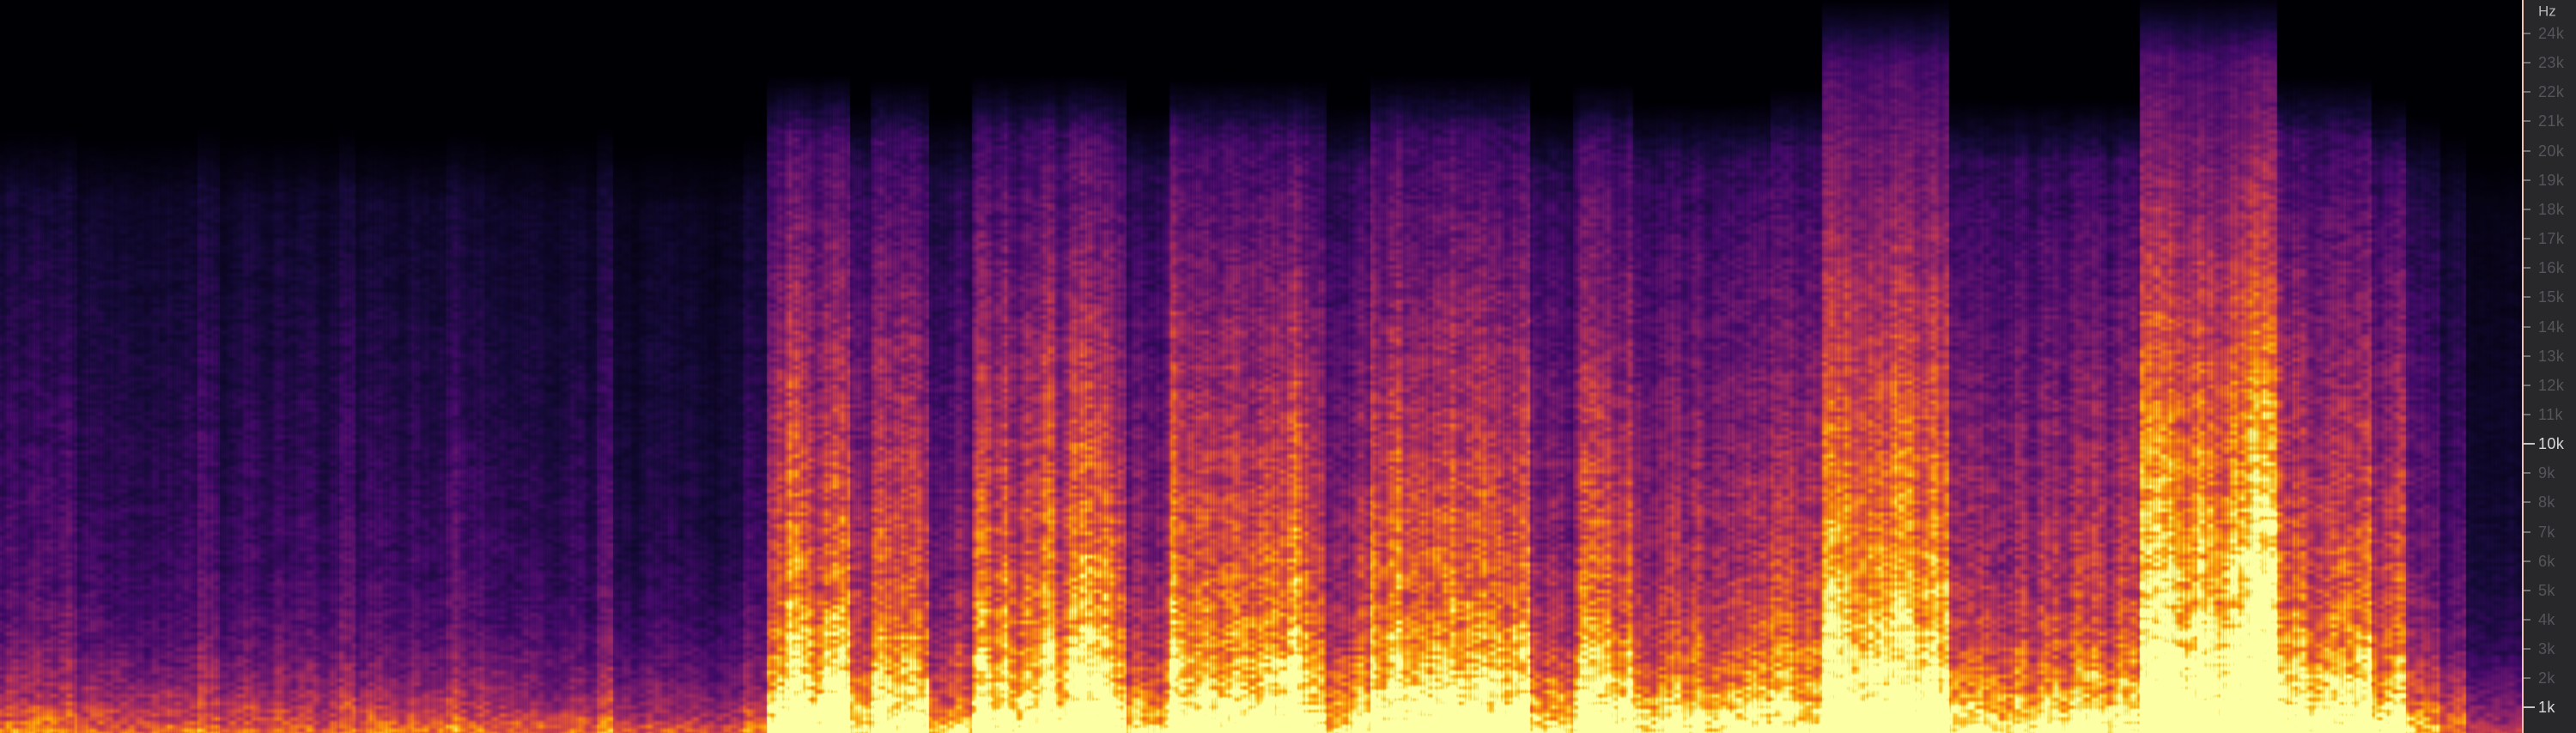 This screenshot has height=733, width=2576. Describe the element at coordinates (2551, 63) in the screenshot. I see `freq-label-23k: 23k` at that location.